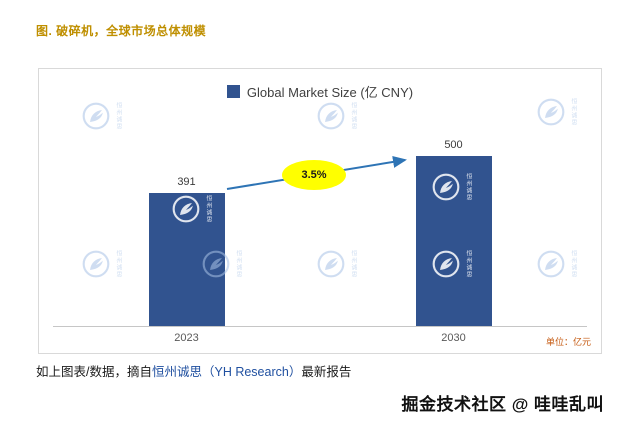 This screenshot has height=425, width=638. I want to click on bar-2030, so click(453, 241).